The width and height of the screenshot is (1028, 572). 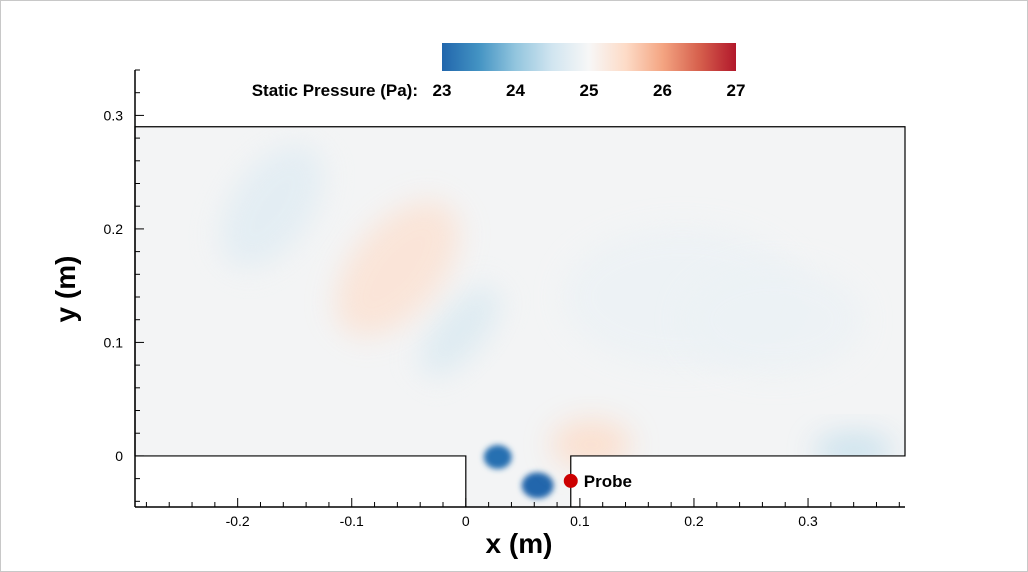 What do you see at coordinates (515, 90) in the screenshot?
I see `colorbar-tick-label: 24` at bounding box center [515, 90].